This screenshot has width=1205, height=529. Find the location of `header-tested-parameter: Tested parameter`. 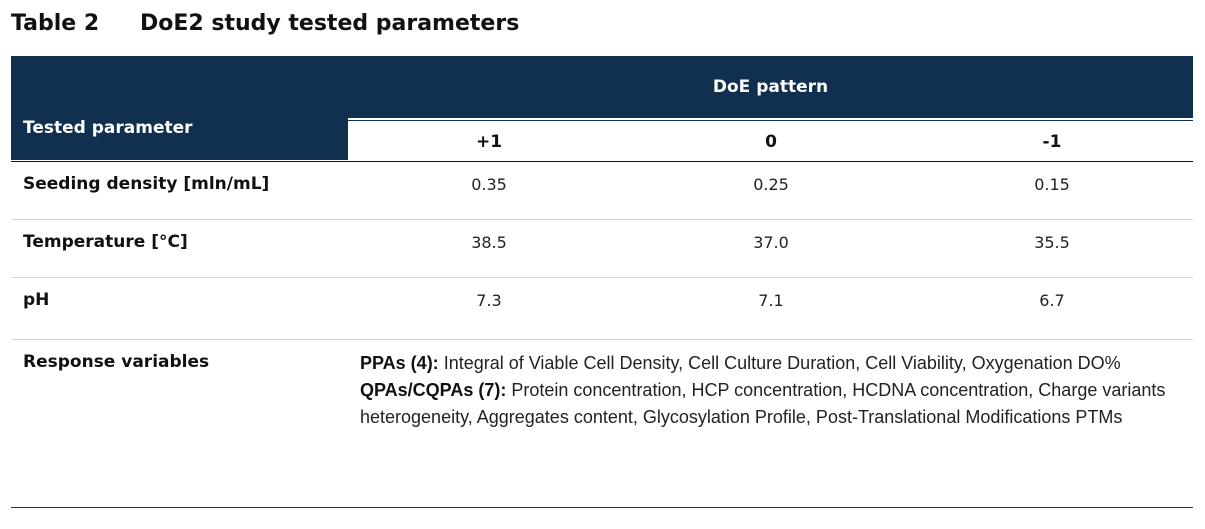

header-tested-parameter: Tested parameter is located at coordinates (108, 128).